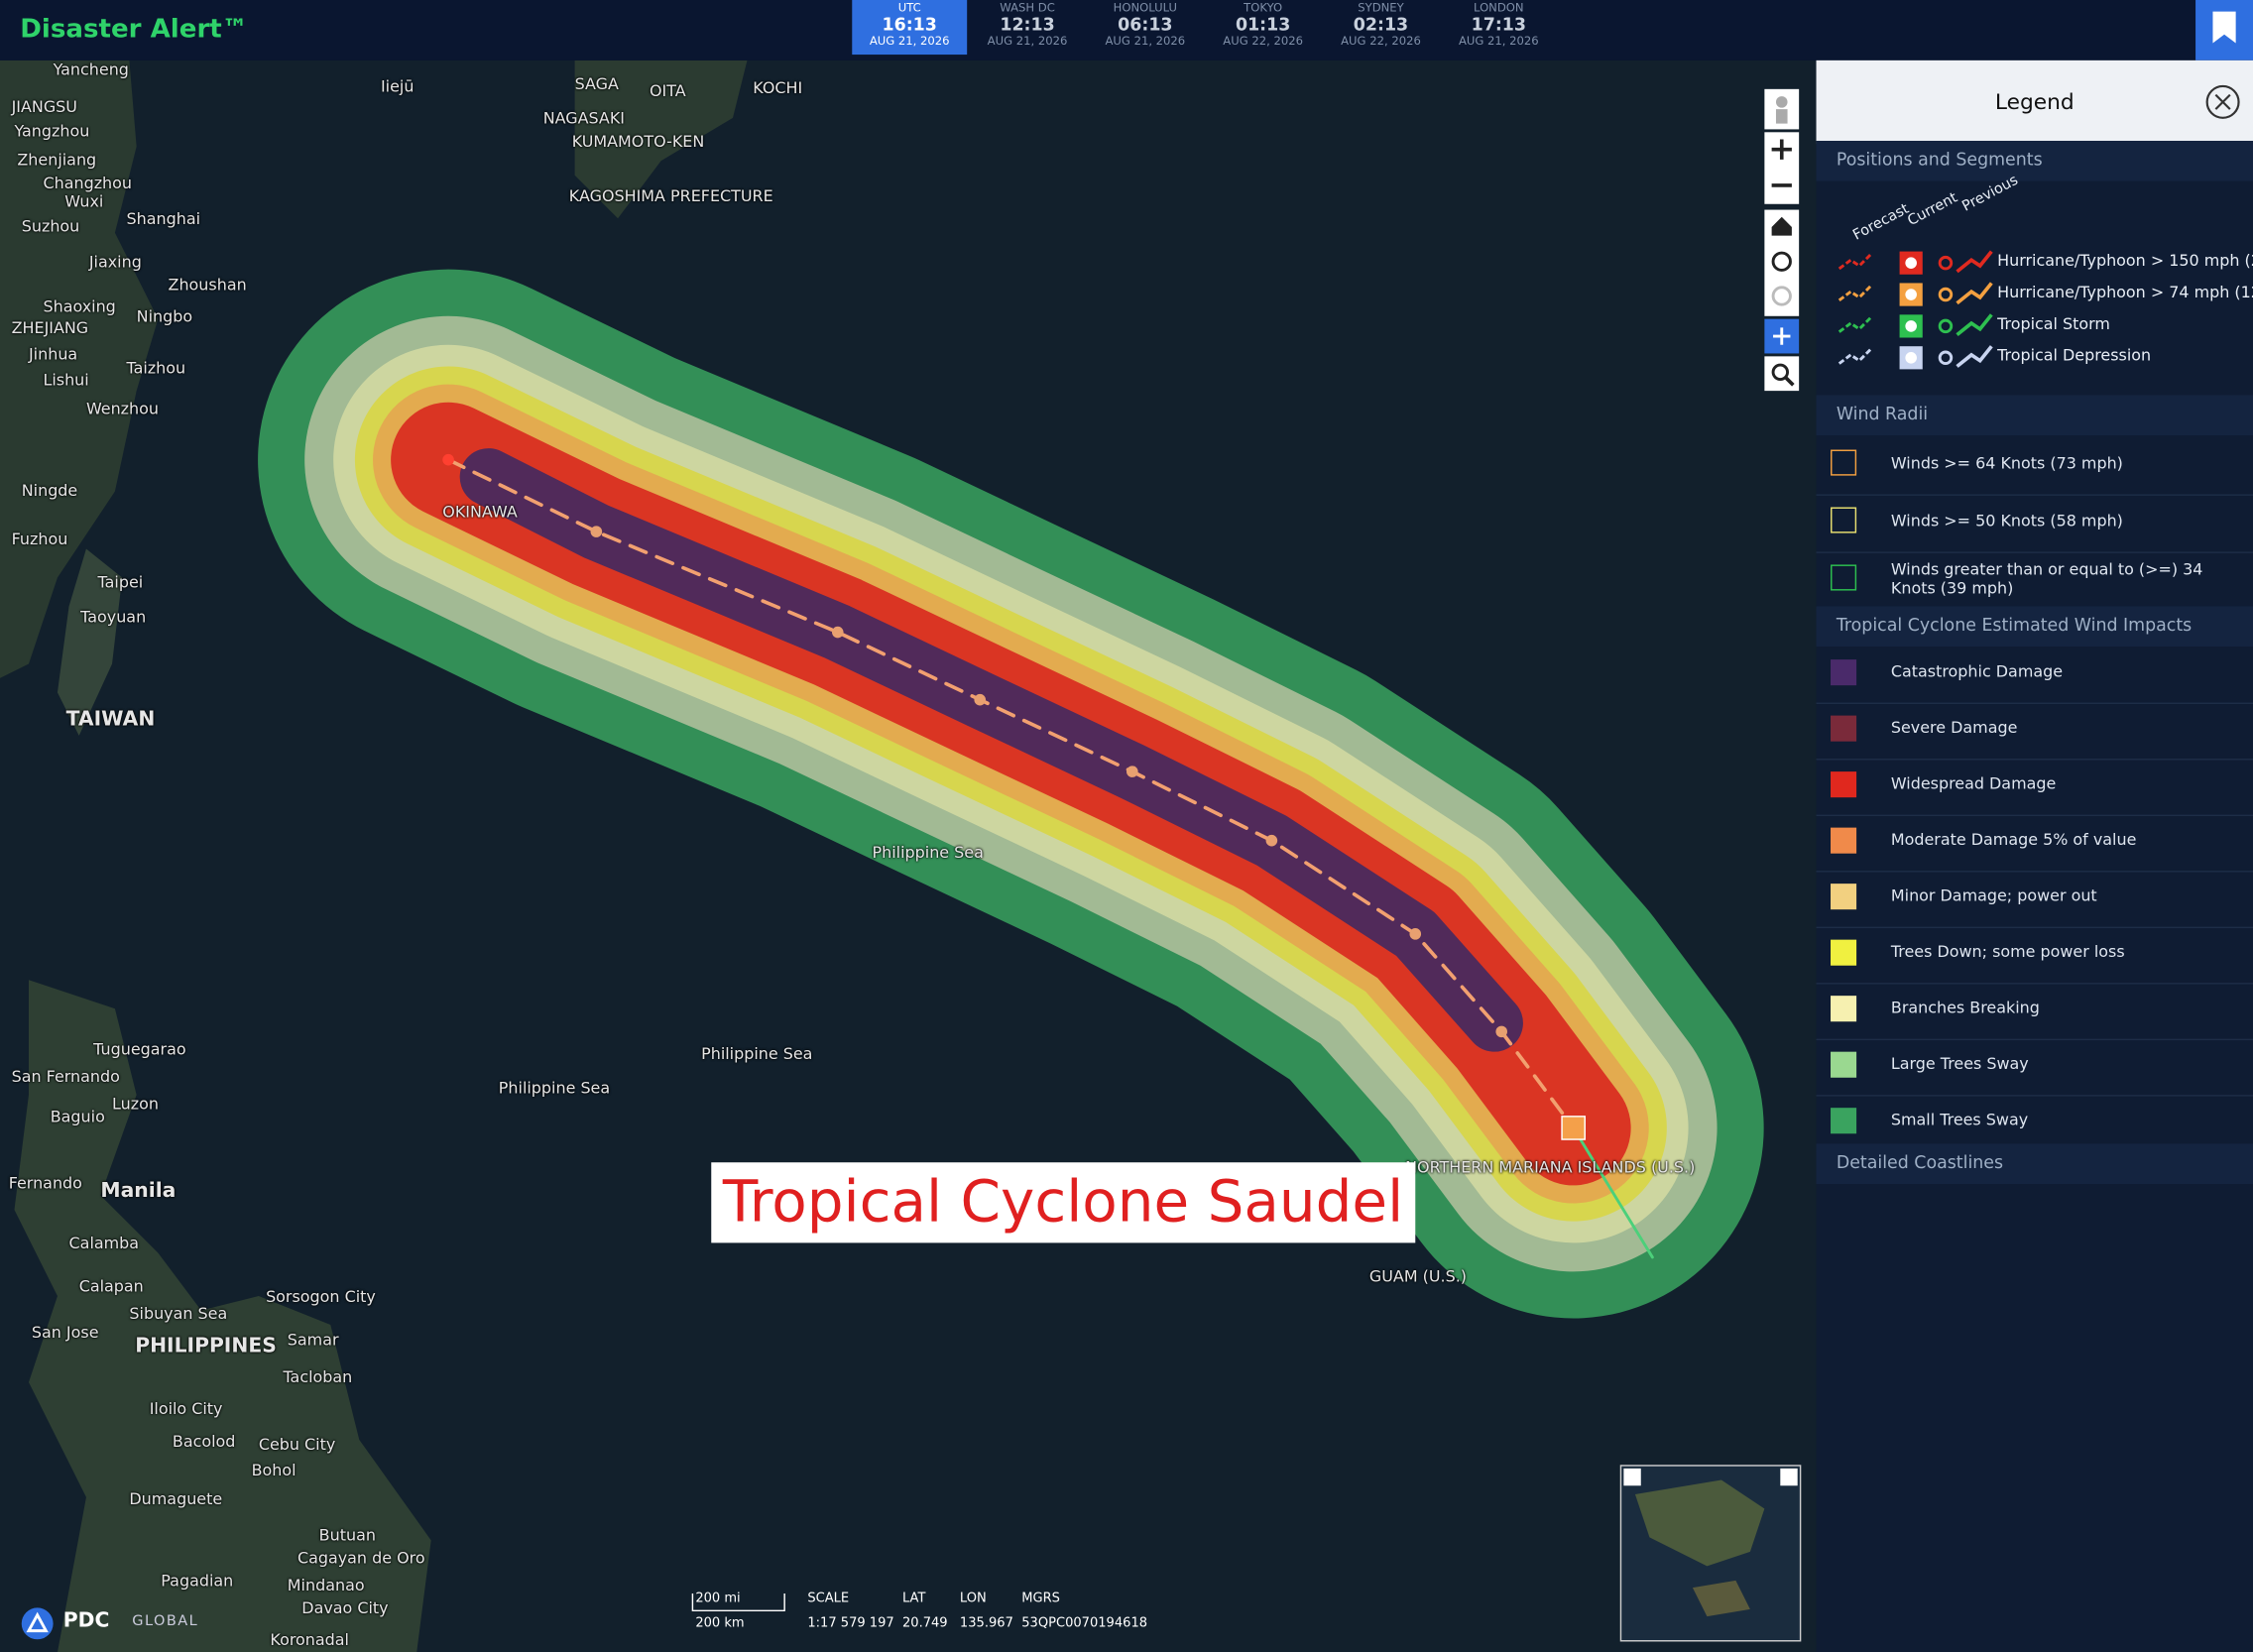  I want to click on legend-item: Tropical Storm, so click(2053, 324).